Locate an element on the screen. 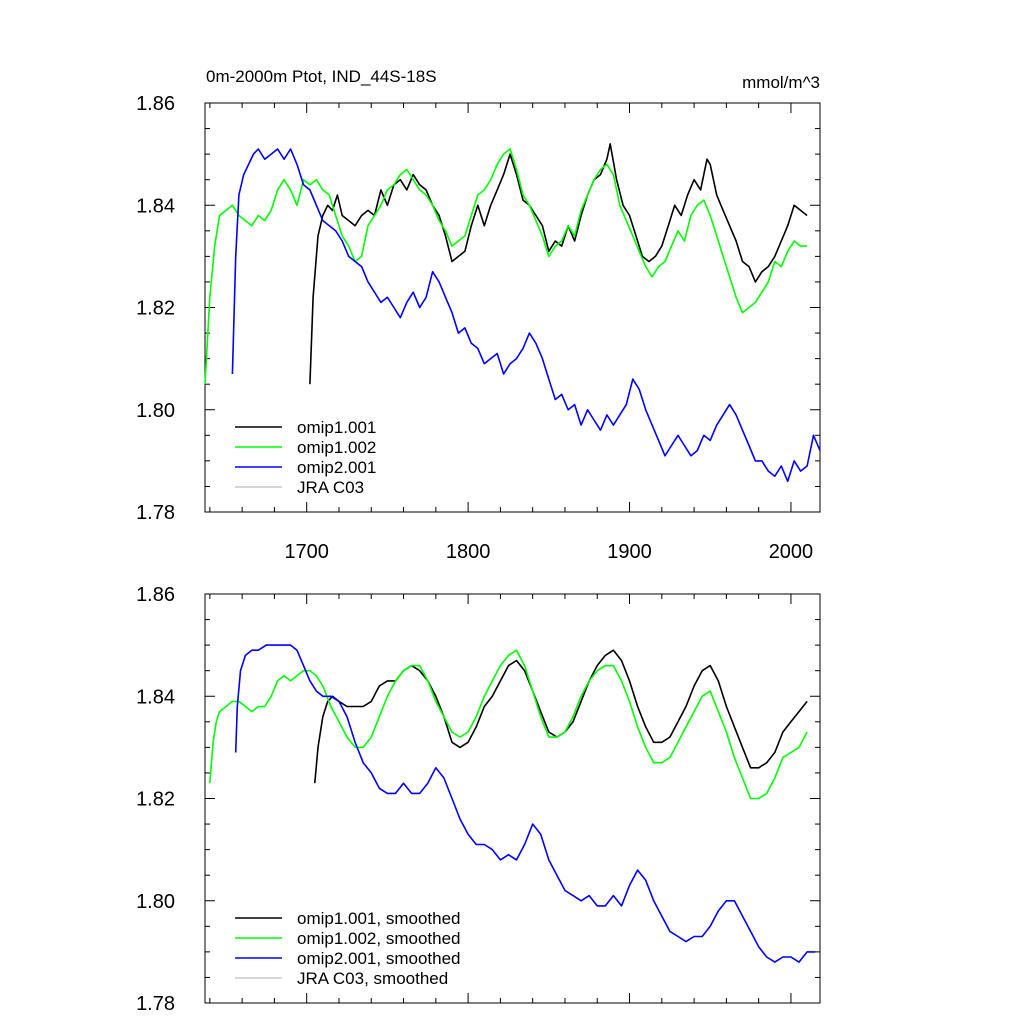  x-tick-label: 1900 is located at coordinates (629, 552).